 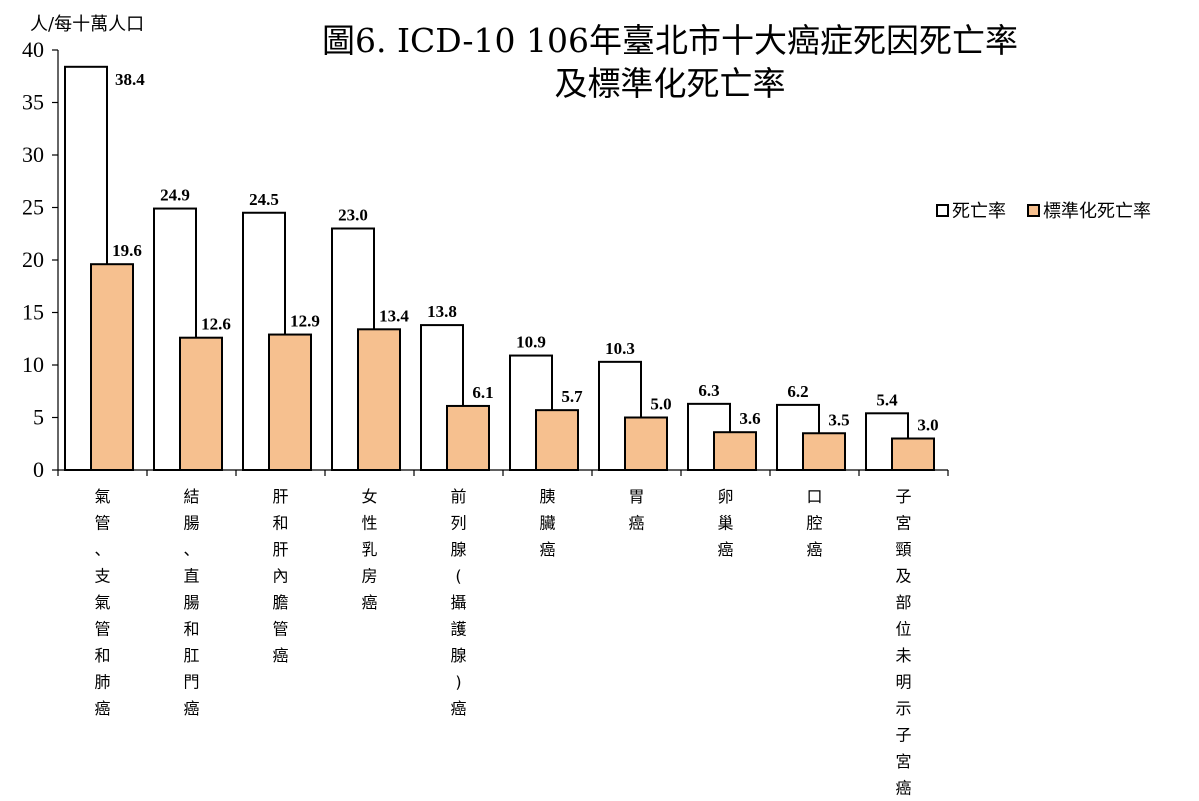 I want to click on x-category-label-char: 攝, so click(x=458, y=602).